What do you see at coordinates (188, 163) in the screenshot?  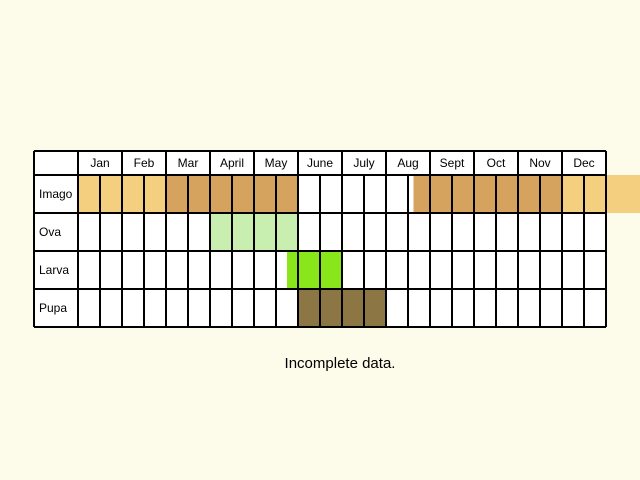 I see `month-label: Mar` at bounding box center [188, 163].